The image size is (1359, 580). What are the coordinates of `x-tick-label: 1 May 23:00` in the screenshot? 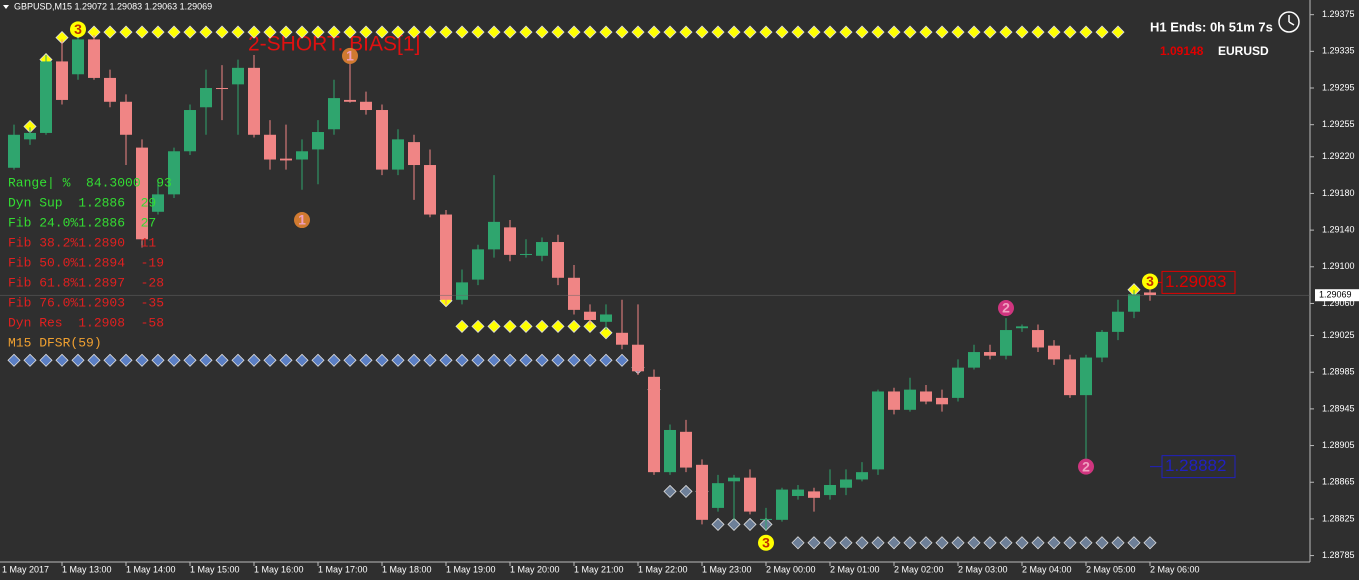 It's located at (727, 569).